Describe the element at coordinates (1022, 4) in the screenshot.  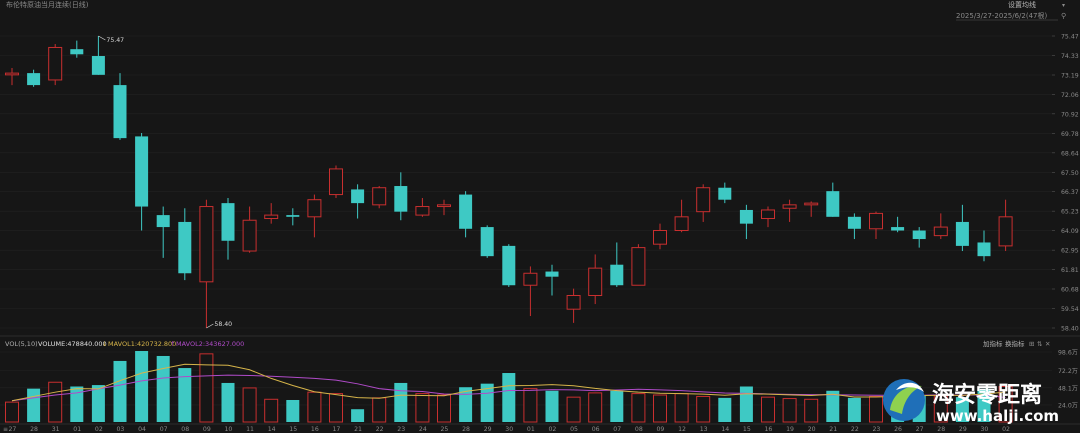
I see `settings-ma-button: 设置均线` at that location.